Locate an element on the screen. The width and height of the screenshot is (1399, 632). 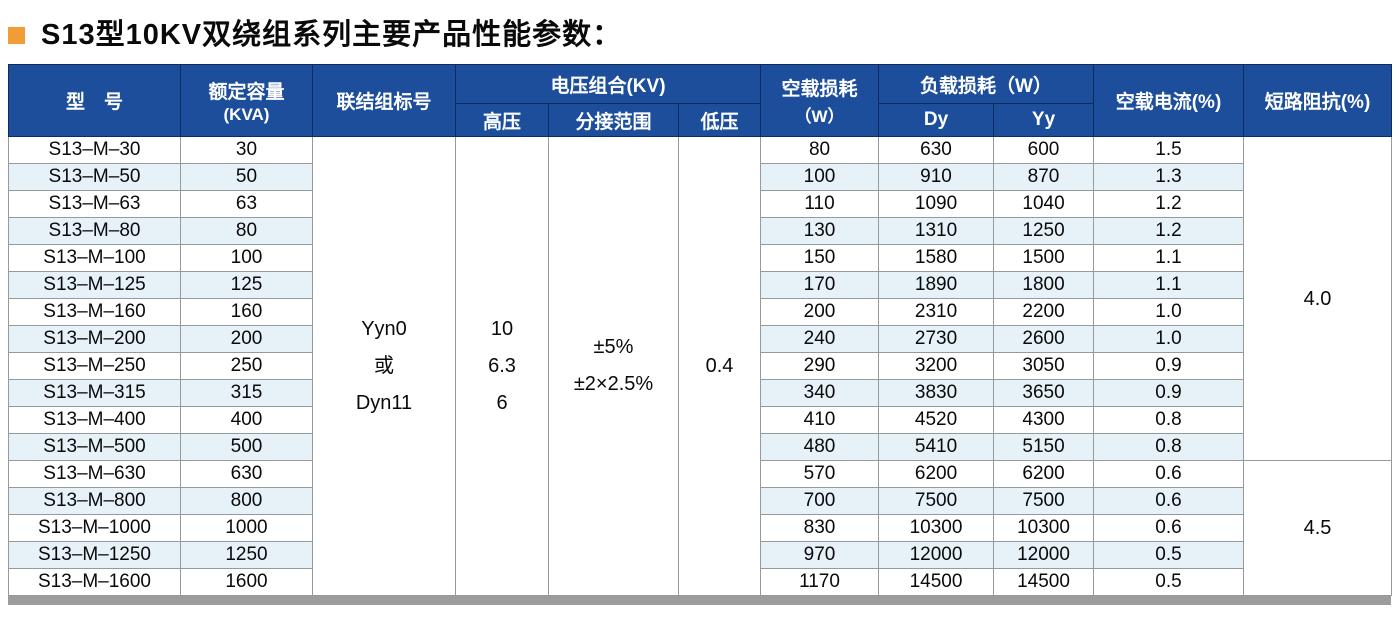
table-row: S13–M–125 125 170 1890 1800 1.1 is located at coordinates (700, 285).